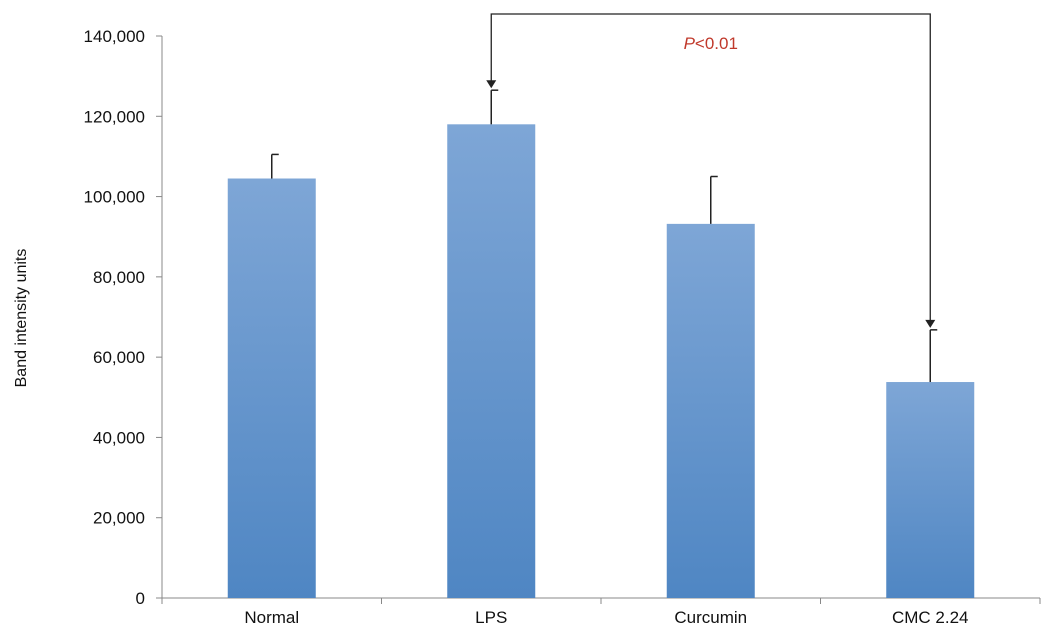 This screenshot has height=630, width=1049. I want to click on y-tick-label: 120,000, so click(114, 116).